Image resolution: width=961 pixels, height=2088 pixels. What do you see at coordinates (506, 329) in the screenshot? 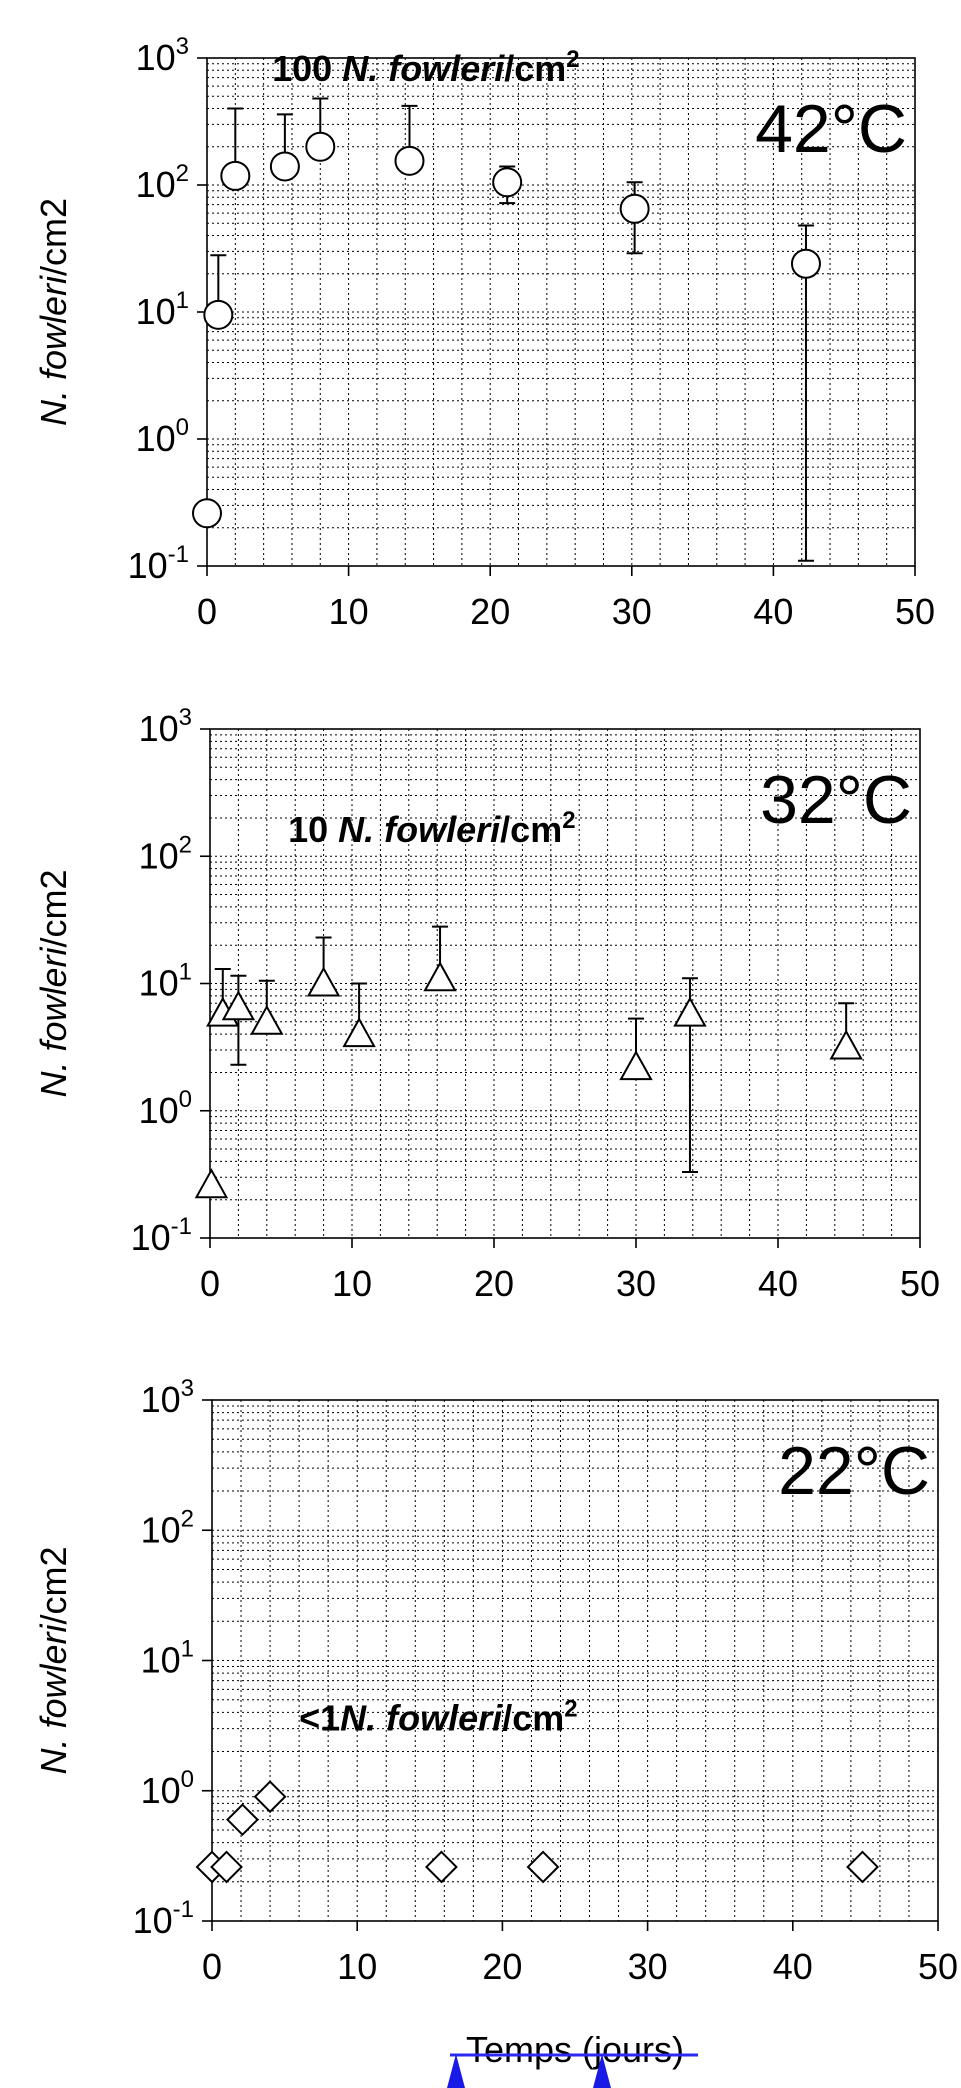
I see `data-series` at bounding box center [506, 329].